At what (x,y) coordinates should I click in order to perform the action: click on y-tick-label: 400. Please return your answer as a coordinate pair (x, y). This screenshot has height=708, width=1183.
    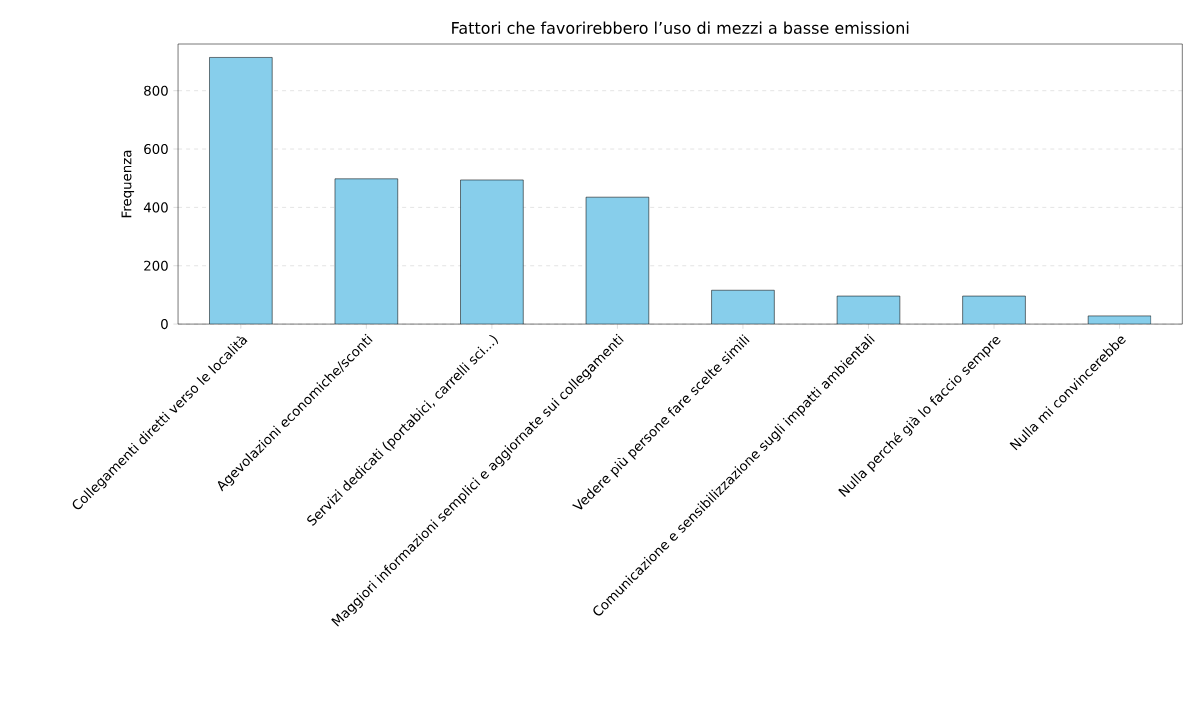
    Looking at the image, I should click on (155, 207).